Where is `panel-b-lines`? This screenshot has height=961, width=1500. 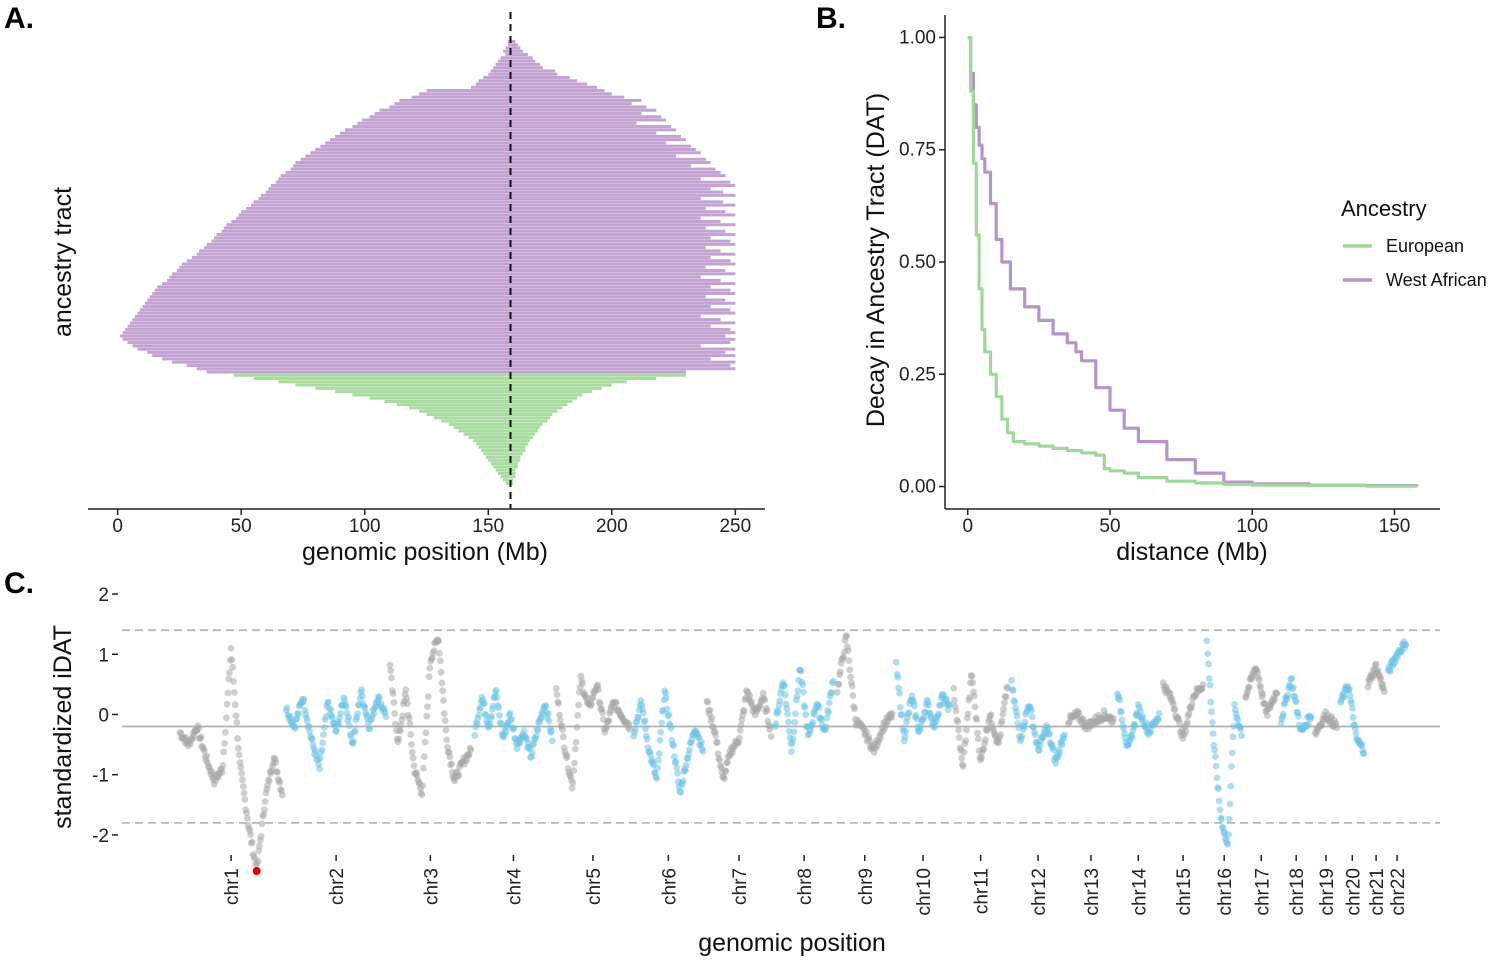 panel-b-lines is located at coordinates (1193, 261).